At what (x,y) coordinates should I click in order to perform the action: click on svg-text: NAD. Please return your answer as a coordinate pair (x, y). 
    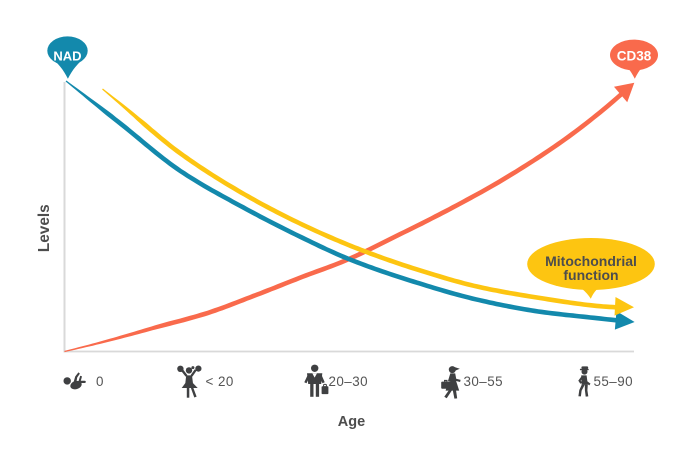
    Looking at the image, I should click on (67, 55).